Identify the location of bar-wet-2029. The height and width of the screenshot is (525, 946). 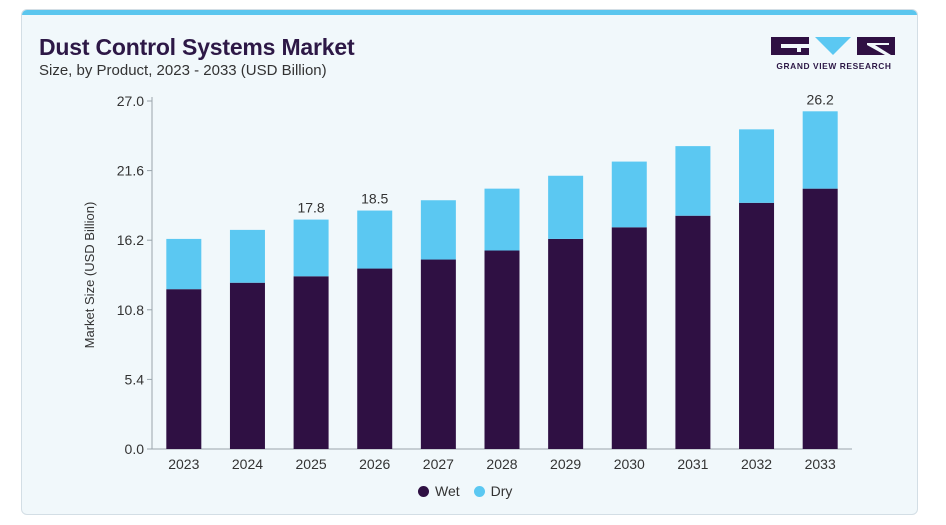
(566, 343).